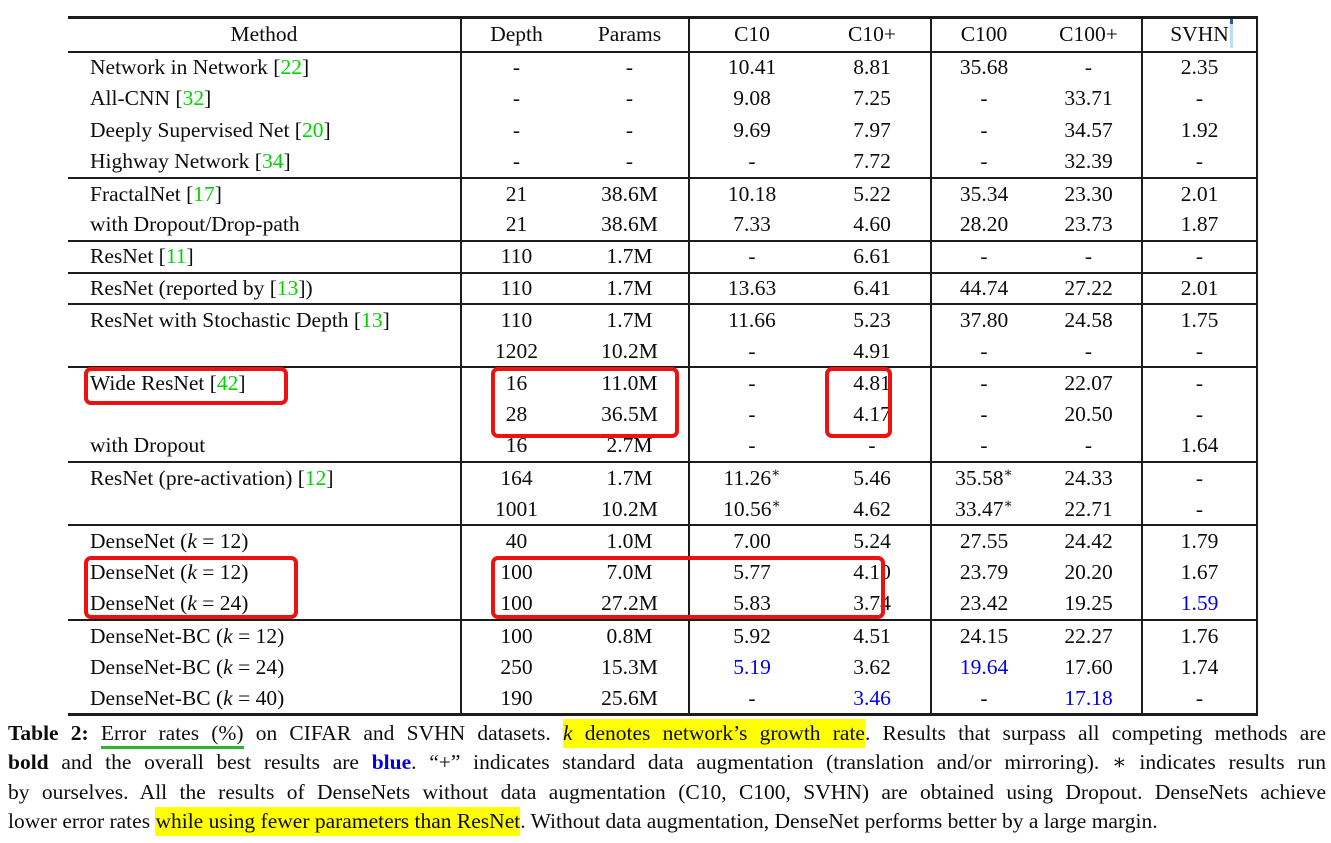 This screenshot has height=843, width=1331. I want to click on value-cell: 35.34, so click(983, 193).